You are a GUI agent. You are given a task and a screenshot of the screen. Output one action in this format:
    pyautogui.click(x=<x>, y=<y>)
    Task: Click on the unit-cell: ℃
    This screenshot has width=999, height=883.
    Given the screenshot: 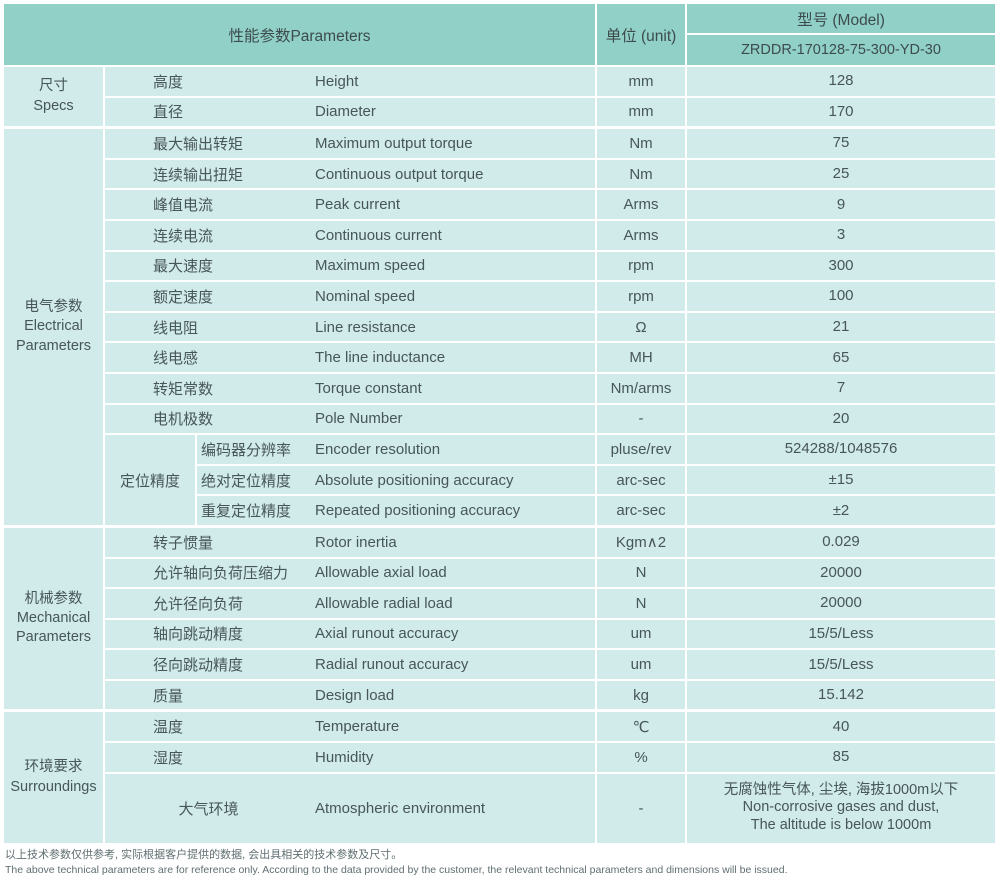 What is the action you would take?
    pyautogui.click(x=641, y=727)
    